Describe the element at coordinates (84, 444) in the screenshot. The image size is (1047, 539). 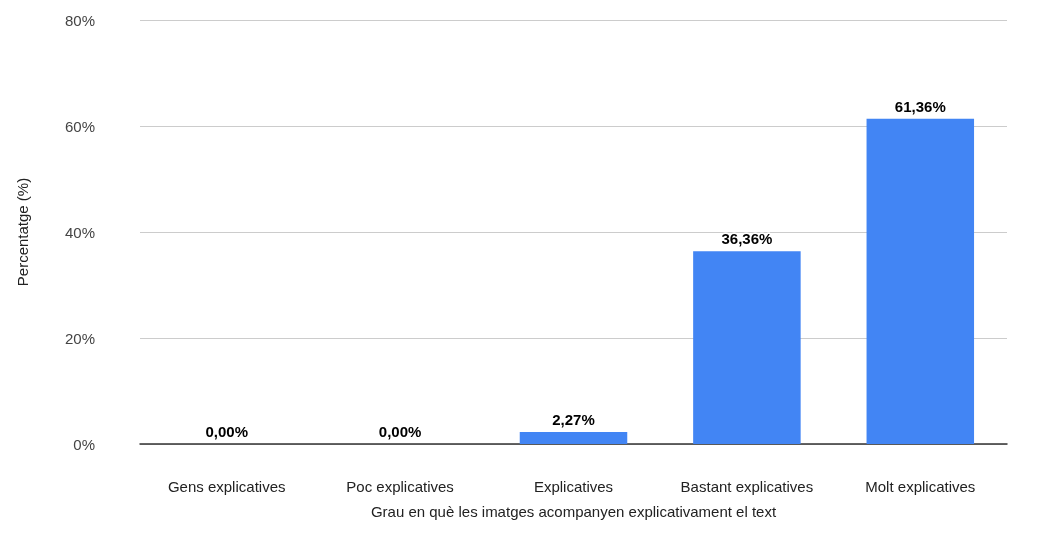
I see `y-tick-label: 0%` at that location.